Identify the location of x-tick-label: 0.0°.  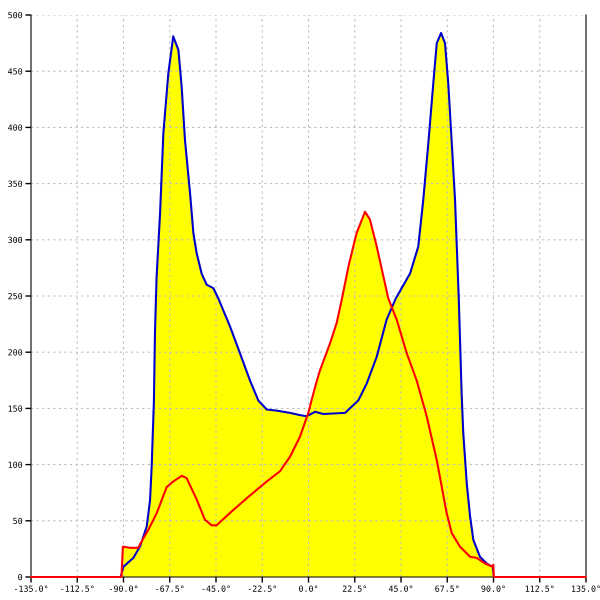
(308, 589).